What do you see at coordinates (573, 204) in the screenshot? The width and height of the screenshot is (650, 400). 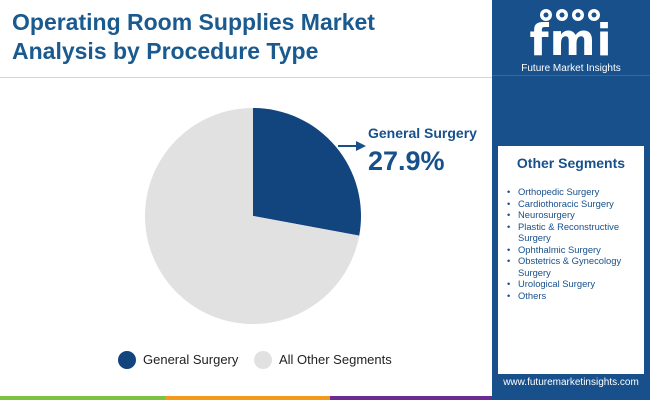 I see `list-item: Cardiothoracic Surgery` at bounding box center [573, 204].